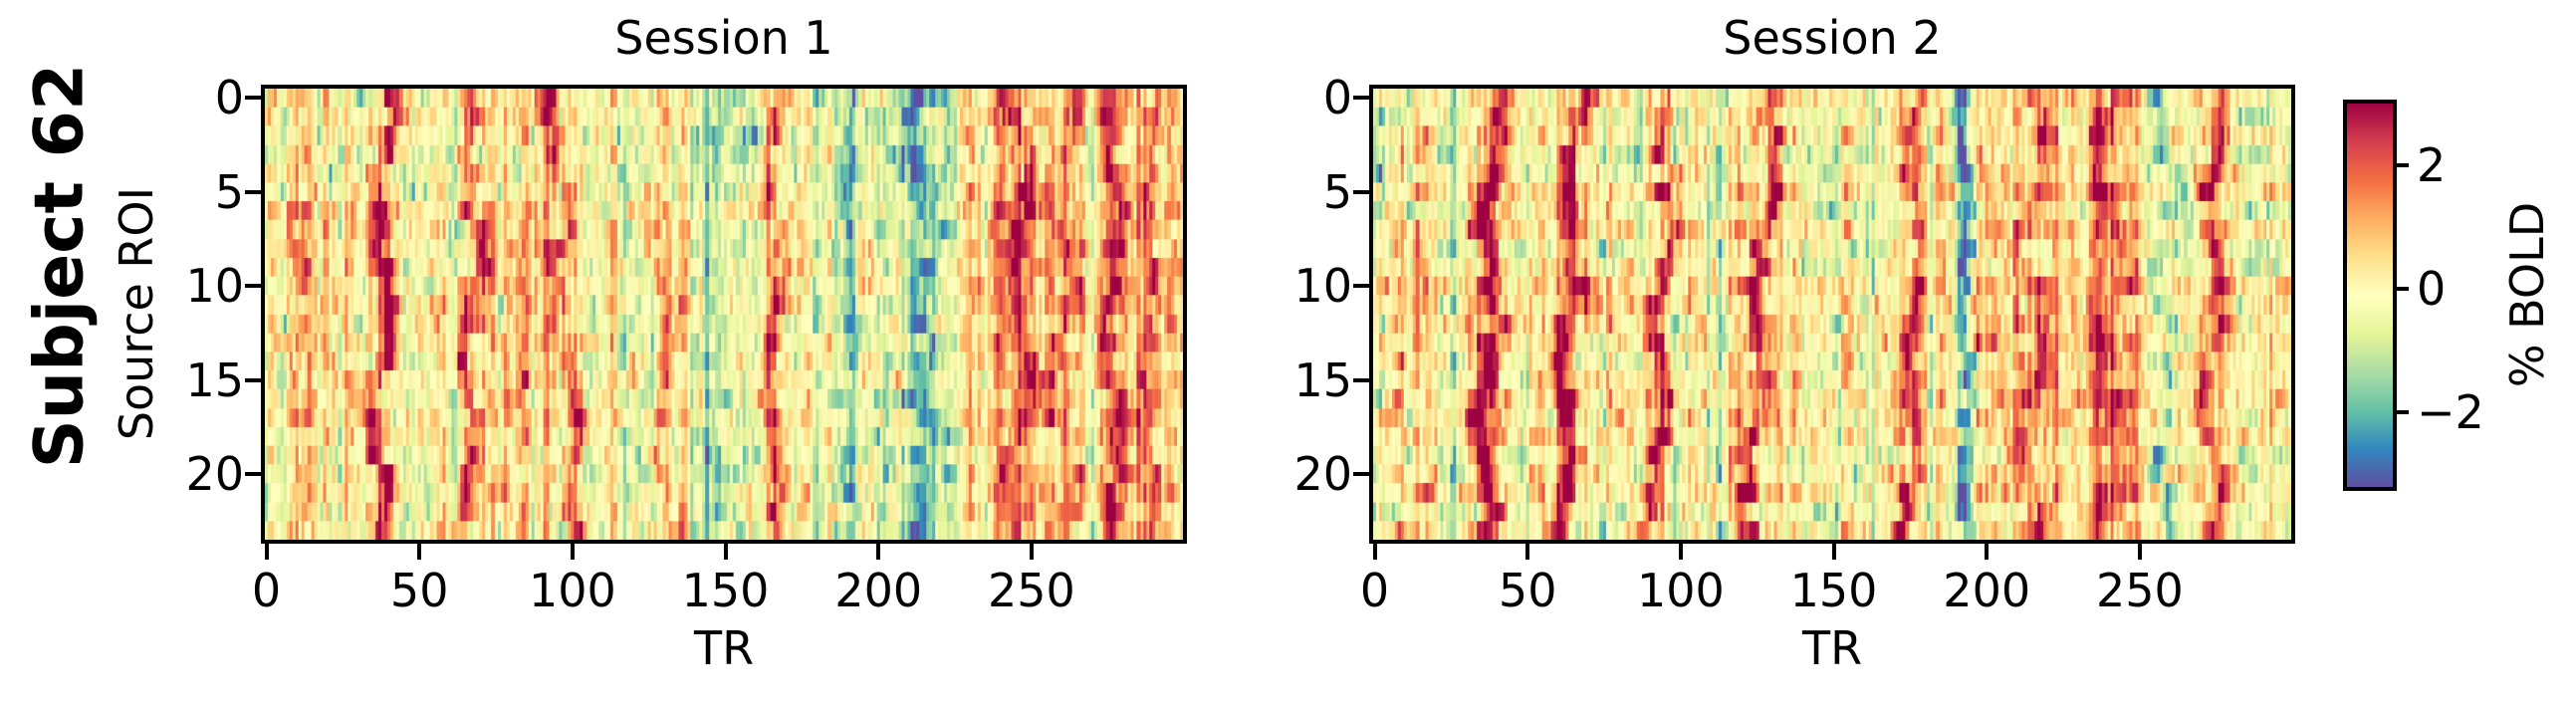  What do you see at coordinates (2450, 412) in the screenshot?
I see `colorbar-tick-label: −2` at bounding box center [2450, 412].